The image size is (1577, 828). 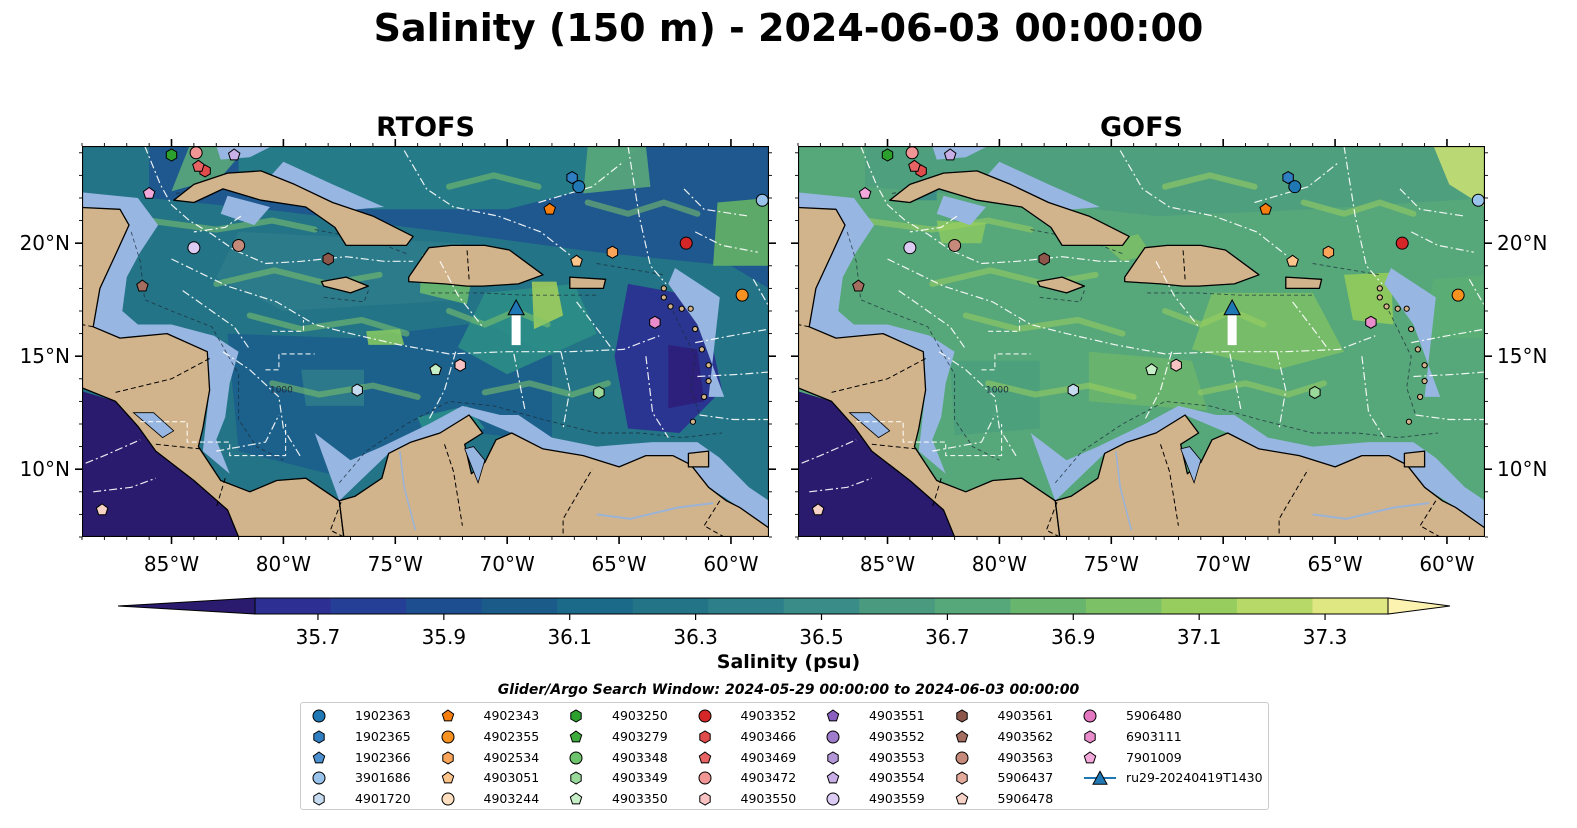 What do you see at coordinates (947, 637) in the screenshot?
I see `colorbar-tick-label: 36.7` at bounding box center [947, 637].